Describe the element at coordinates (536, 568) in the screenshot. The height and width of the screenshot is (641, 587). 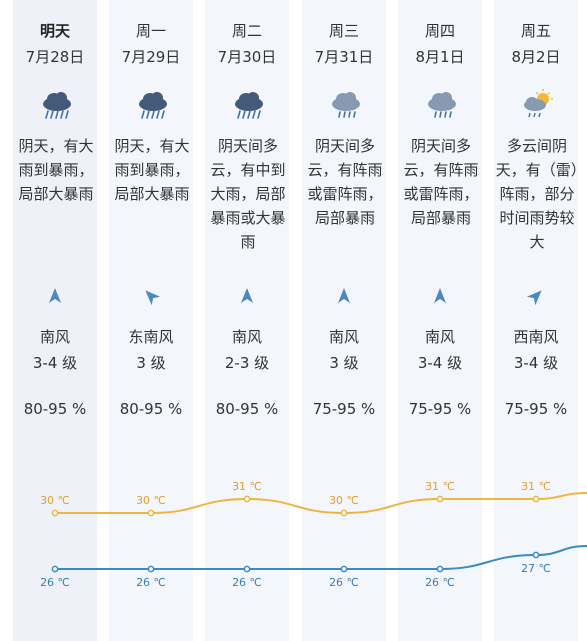
I see `low-temp-label: 27 ℃` at that location.